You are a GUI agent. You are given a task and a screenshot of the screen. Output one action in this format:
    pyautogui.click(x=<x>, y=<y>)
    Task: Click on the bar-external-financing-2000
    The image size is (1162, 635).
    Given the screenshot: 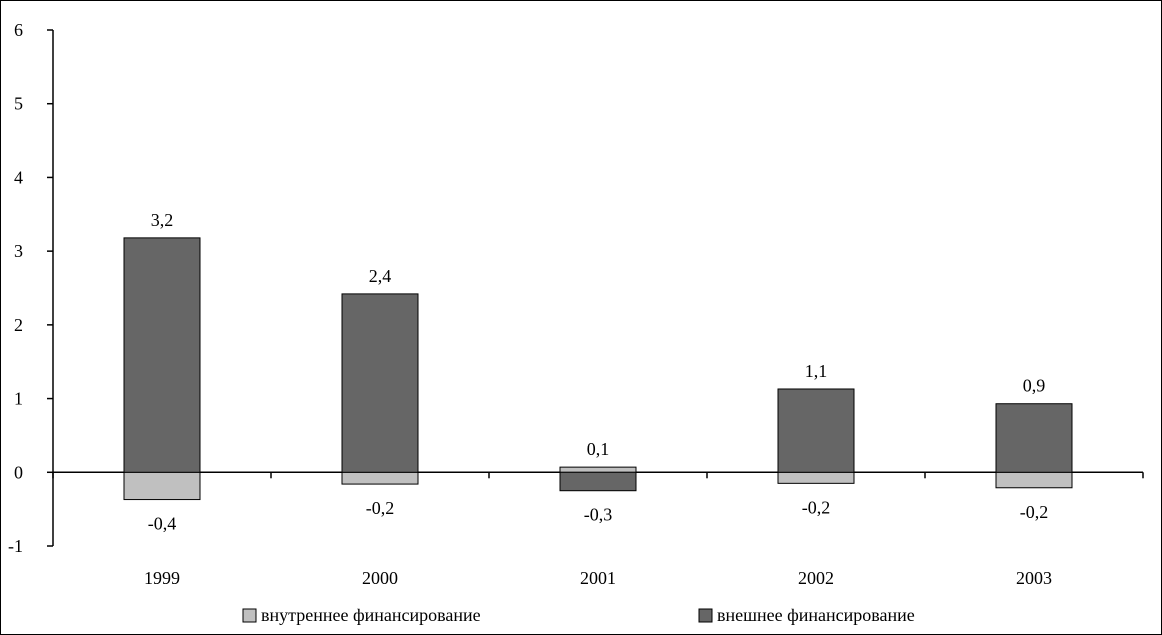 What is the action you would take?
    pyautogui.click(x=380, y=383)
    